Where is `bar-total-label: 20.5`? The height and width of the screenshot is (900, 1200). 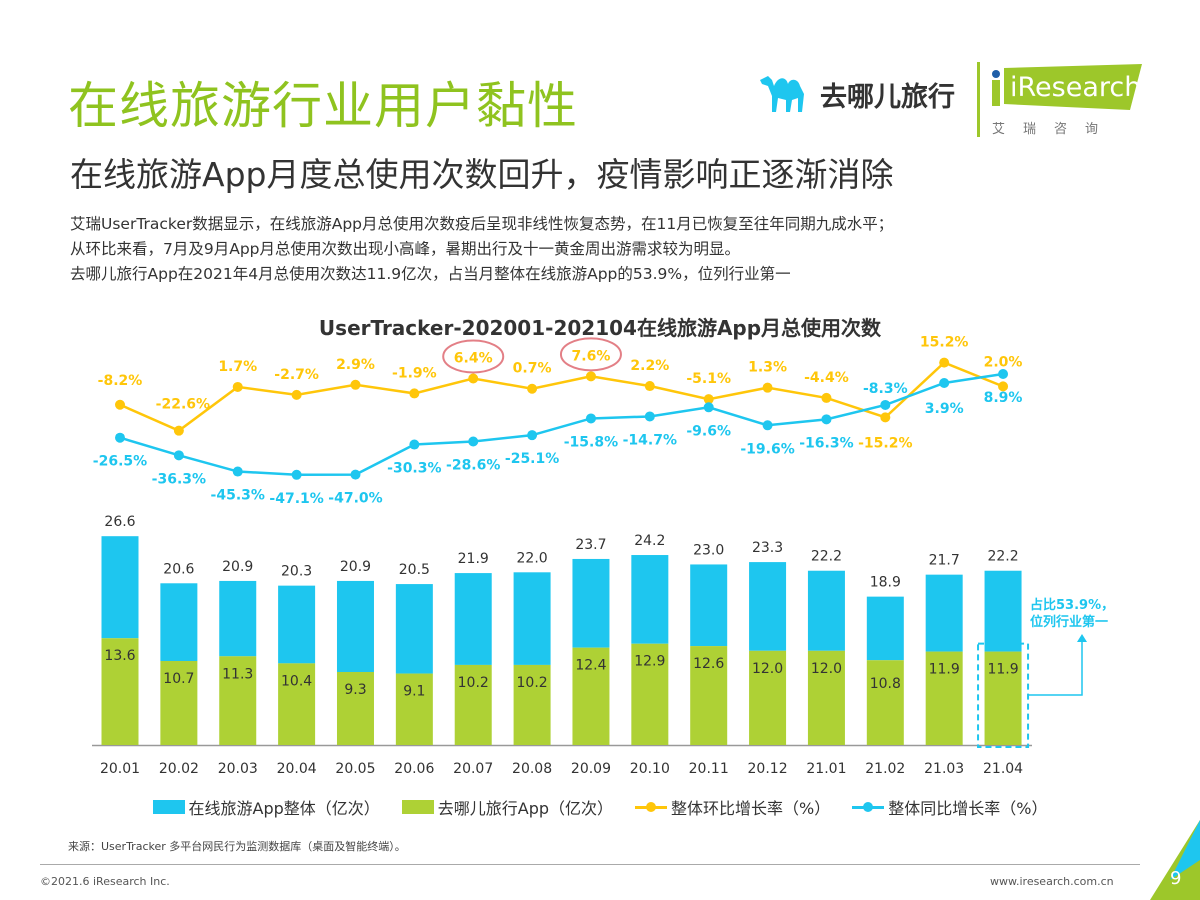 bar-total-label: 20.5 is located at coordinates (414, 570).